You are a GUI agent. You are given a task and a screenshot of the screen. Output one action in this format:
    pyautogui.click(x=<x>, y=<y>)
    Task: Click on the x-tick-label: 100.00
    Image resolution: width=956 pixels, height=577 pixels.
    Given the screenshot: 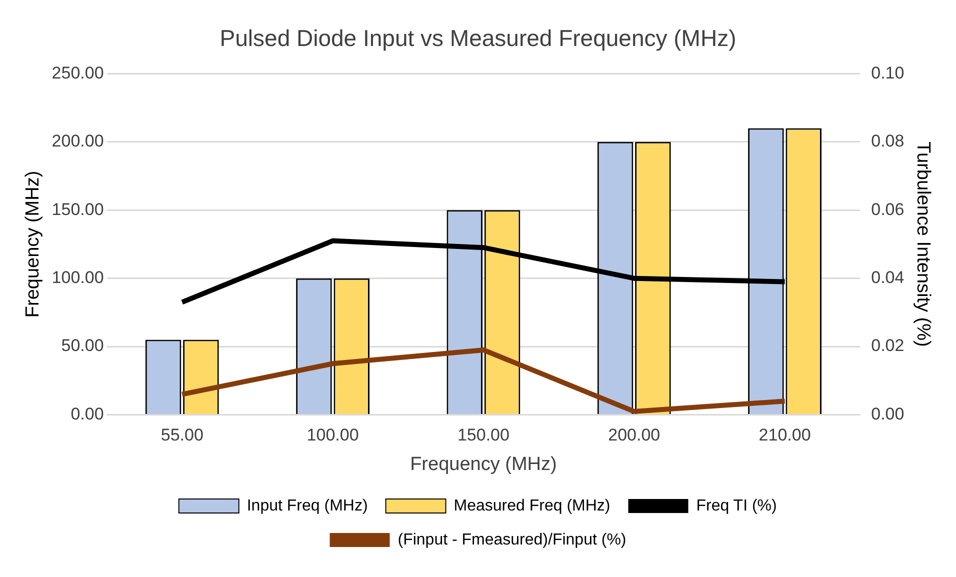 What is the action you would take?
    pyautogui.click(x=332, y=435)
    